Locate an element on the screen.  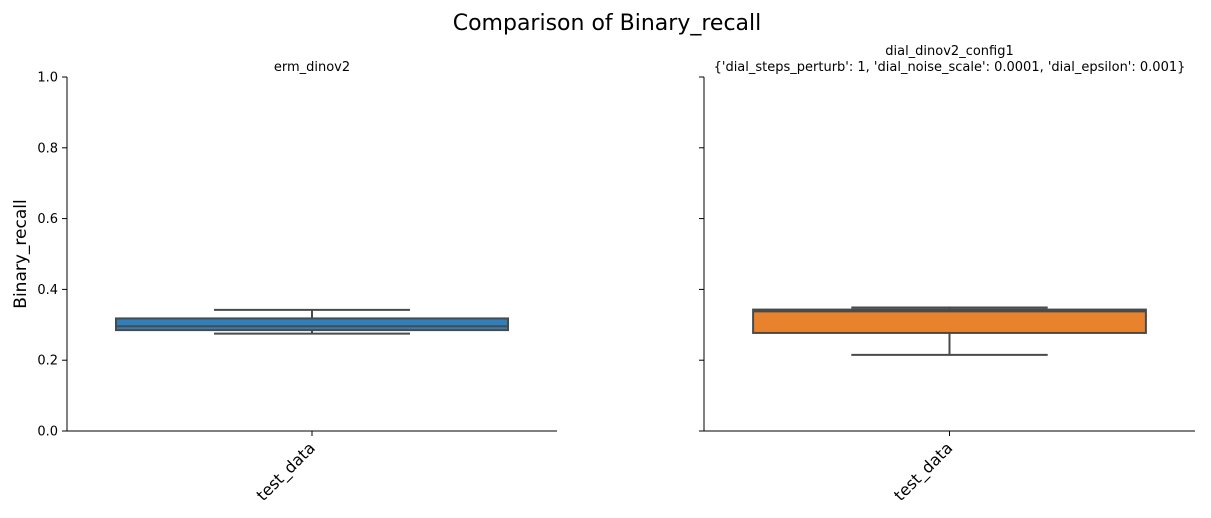
y-tick-label: 0.0 is located at coordinates (47, 432).